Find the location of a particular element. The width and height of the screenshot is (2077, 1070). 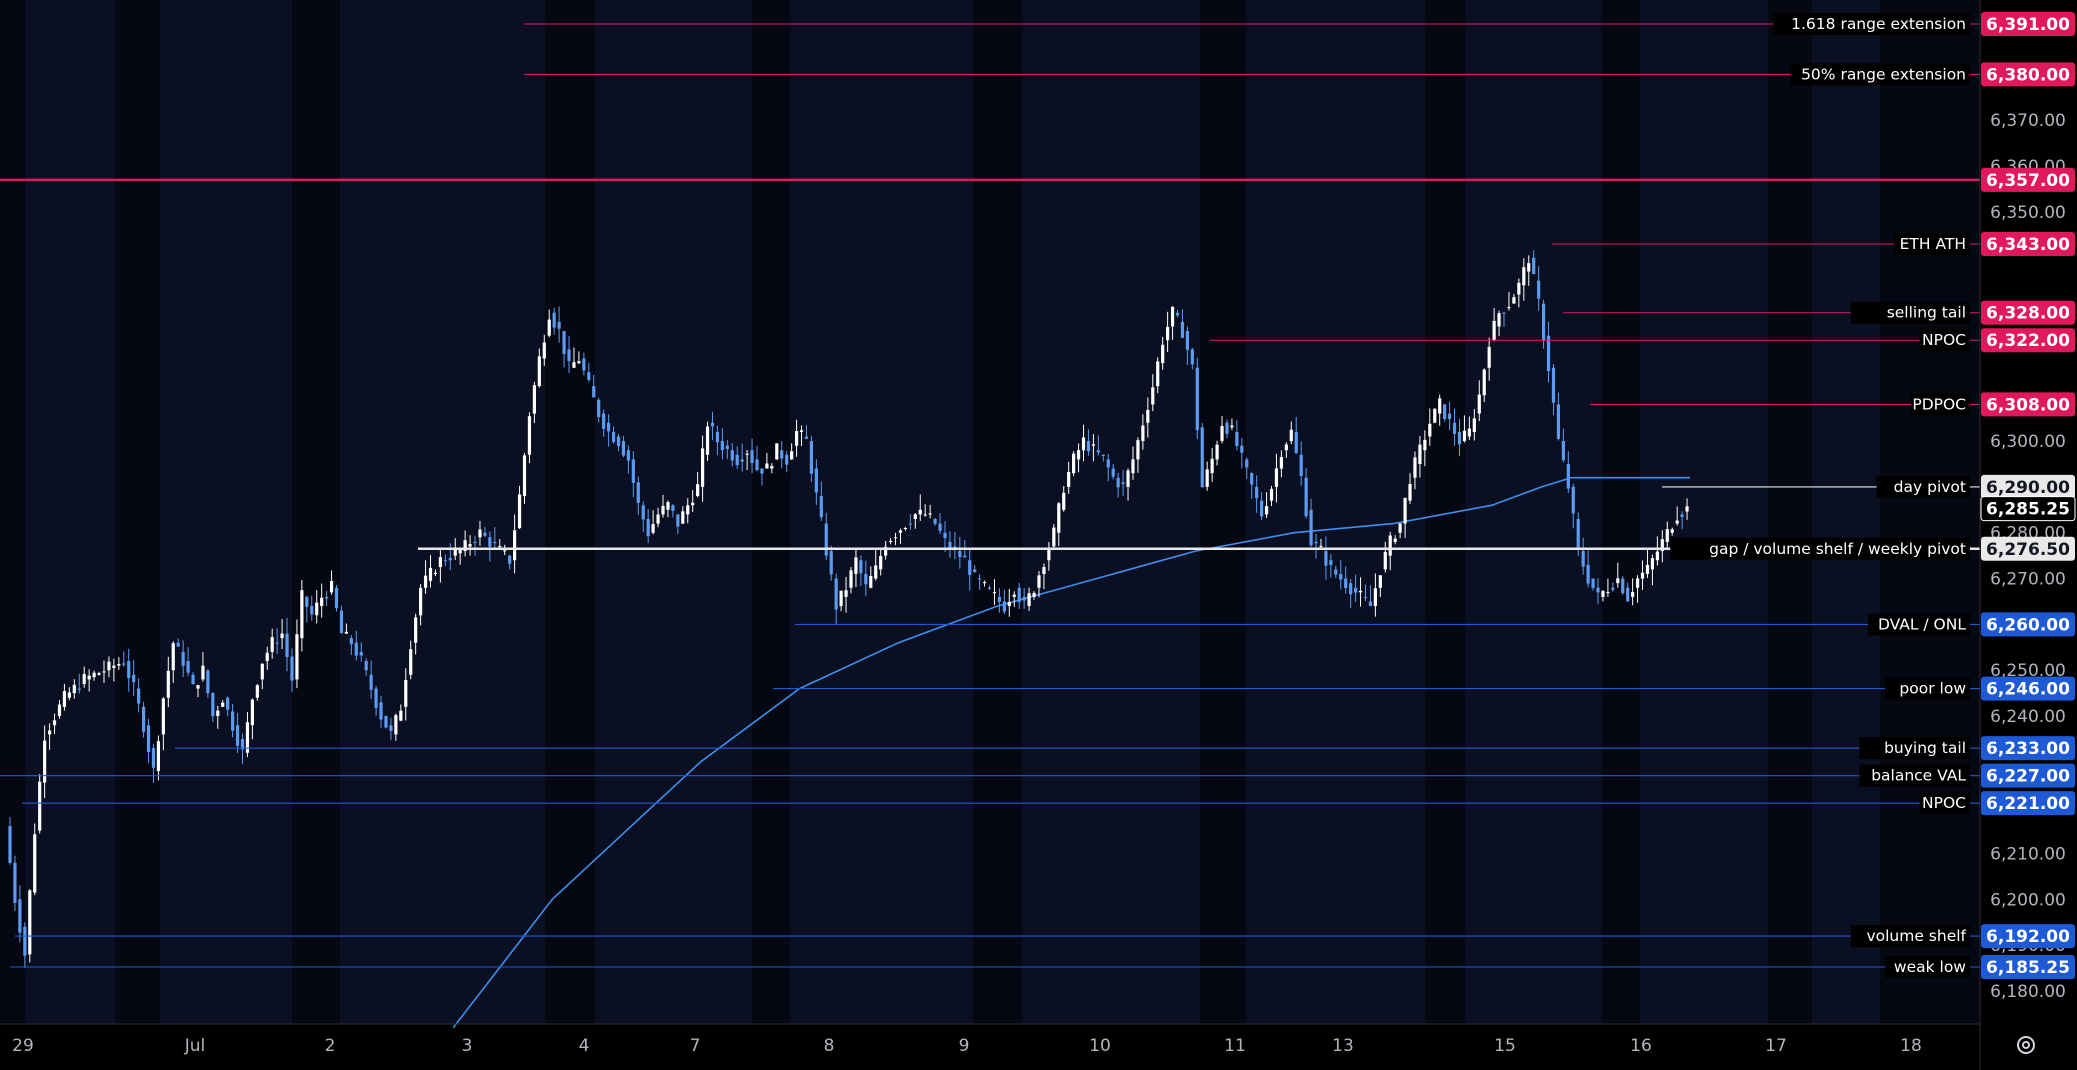

level-label: gap / volume shelf / weekly pivot is located at coordinates (1837, 549).